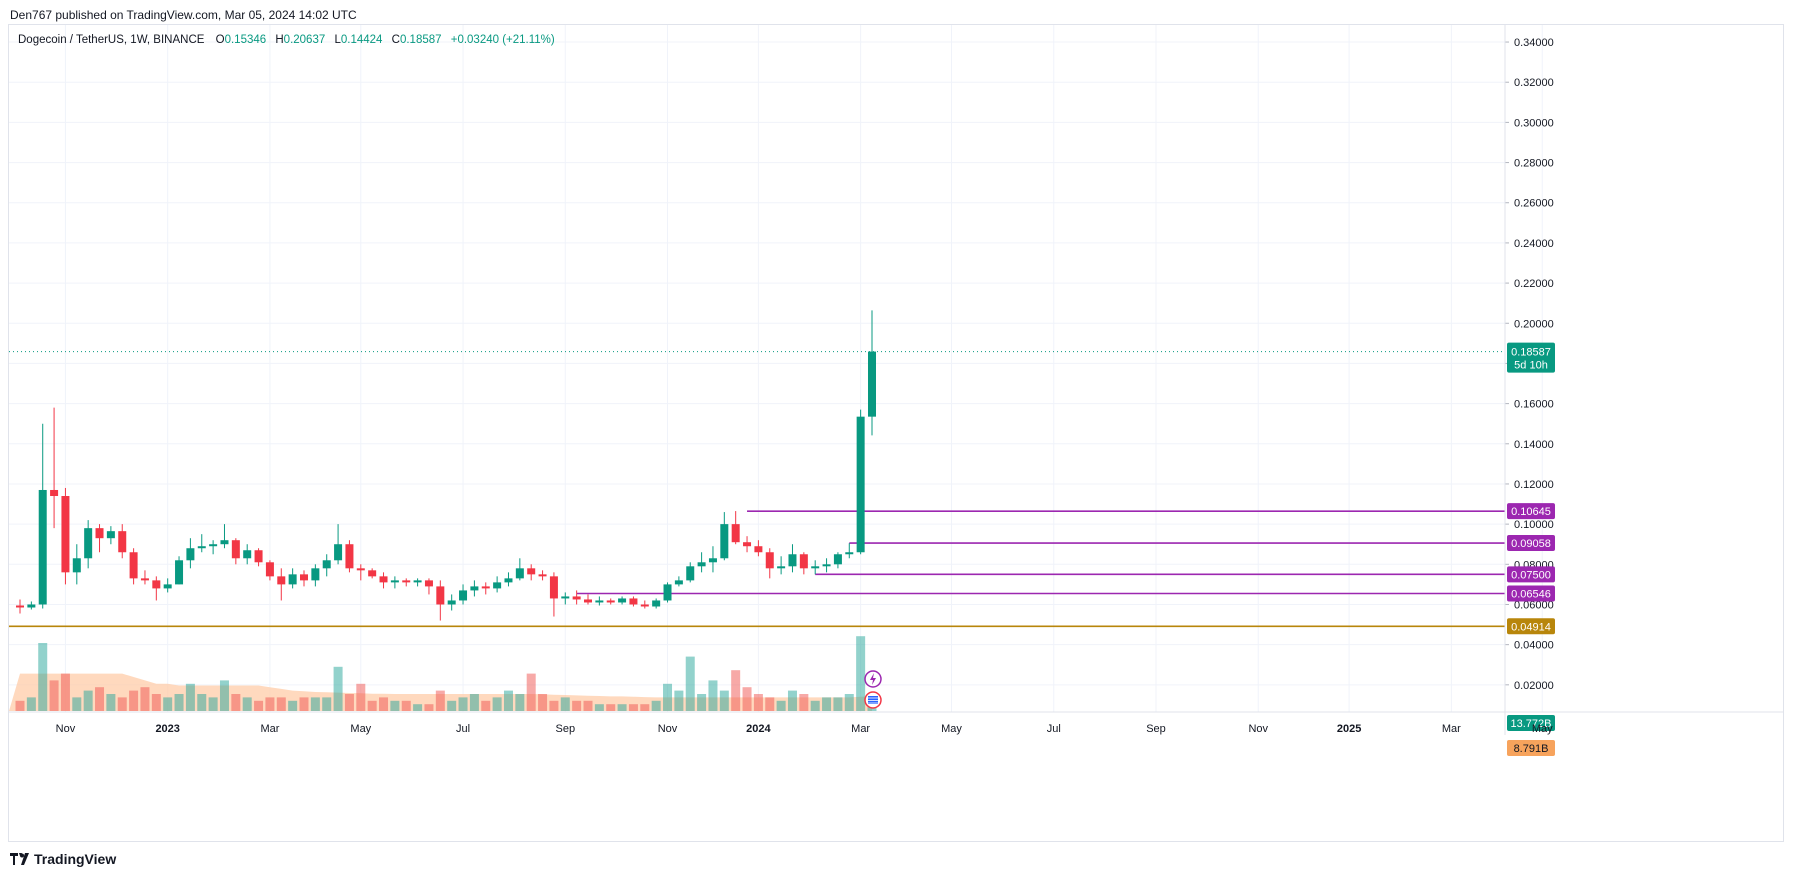  I want to click on y-tick-label: 0.34000, so click(1534, 43).